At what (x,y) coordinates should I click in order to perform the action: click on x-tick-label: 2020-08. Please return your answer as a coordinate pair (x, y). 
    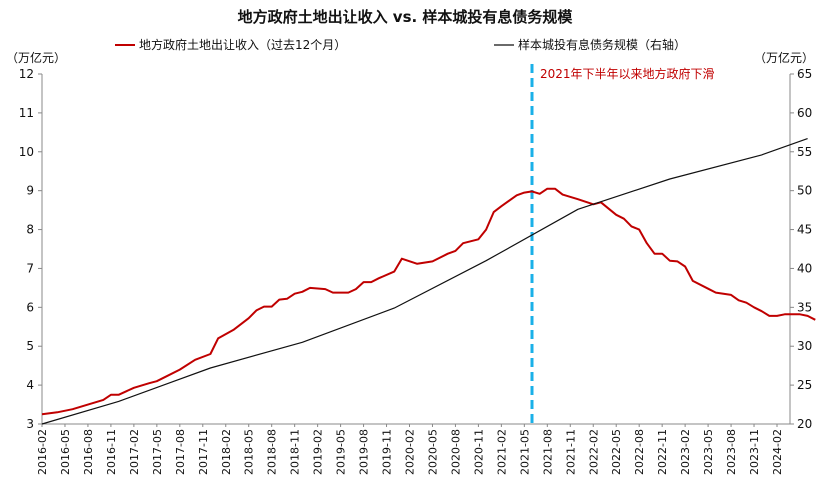
    Looking at the image, I should click on (455, 452).